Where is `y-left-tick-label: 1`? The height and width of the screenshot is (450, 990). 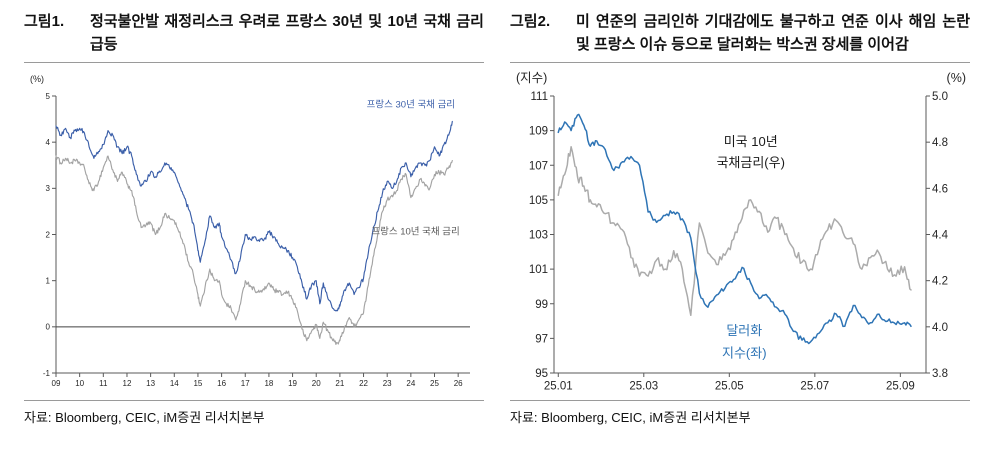
y-left-tick-label: 1 is located at coordinates (48, 280).